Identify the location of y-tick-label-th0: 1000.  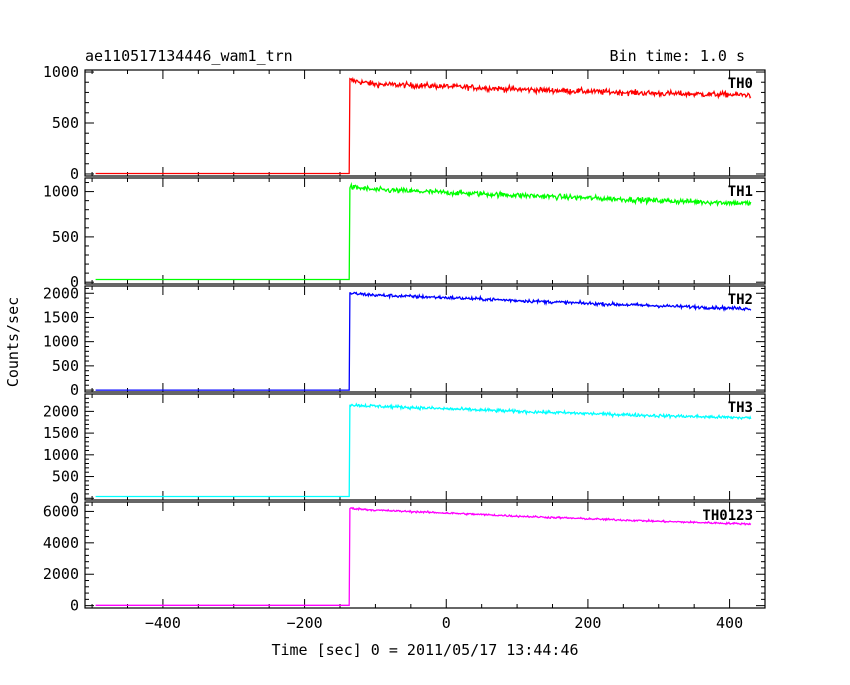
(61, 72).